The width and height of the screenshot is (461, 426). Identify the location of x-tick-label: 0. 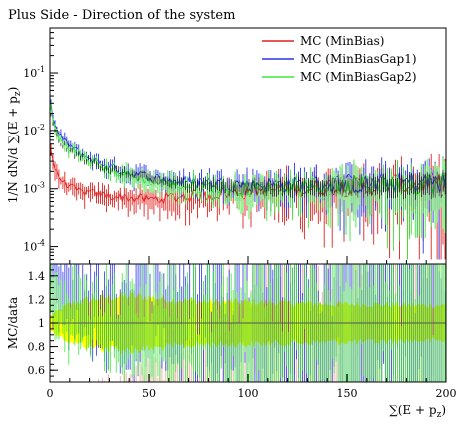
(50, 393).